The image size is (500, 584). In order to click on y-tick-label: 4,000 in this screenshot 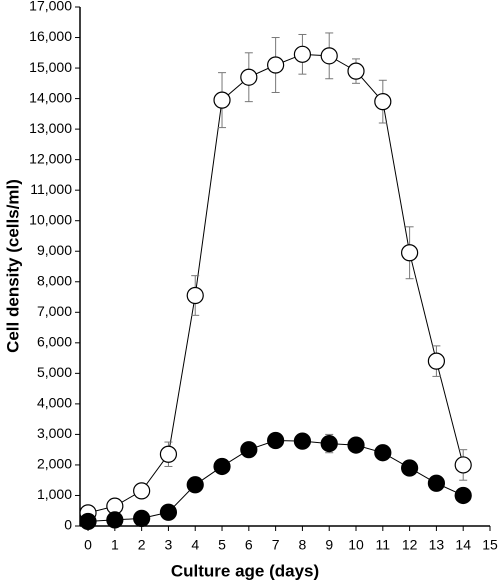, I will do `click(54, 403)`.